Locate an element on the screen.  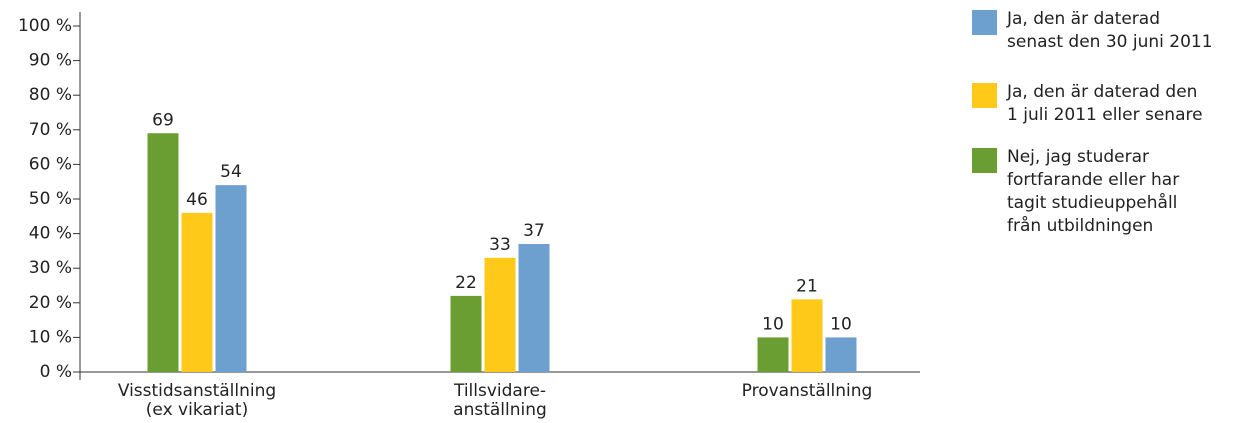
y-tick-label: 60 % is located at coordinates (50, 164).